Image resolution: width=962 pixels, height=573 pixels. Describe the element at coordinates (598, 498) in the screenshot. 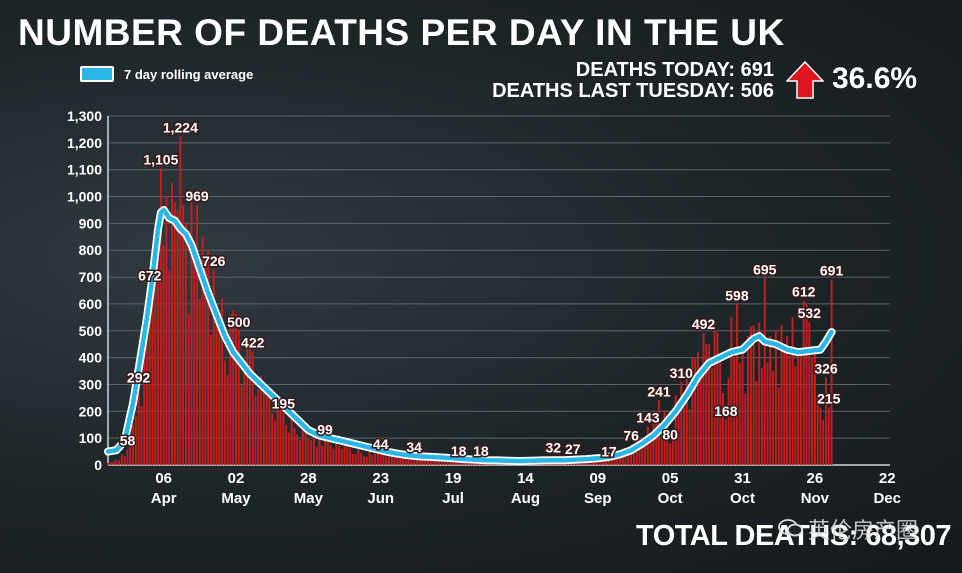

I see `x-tick-month: Sep` at that location.